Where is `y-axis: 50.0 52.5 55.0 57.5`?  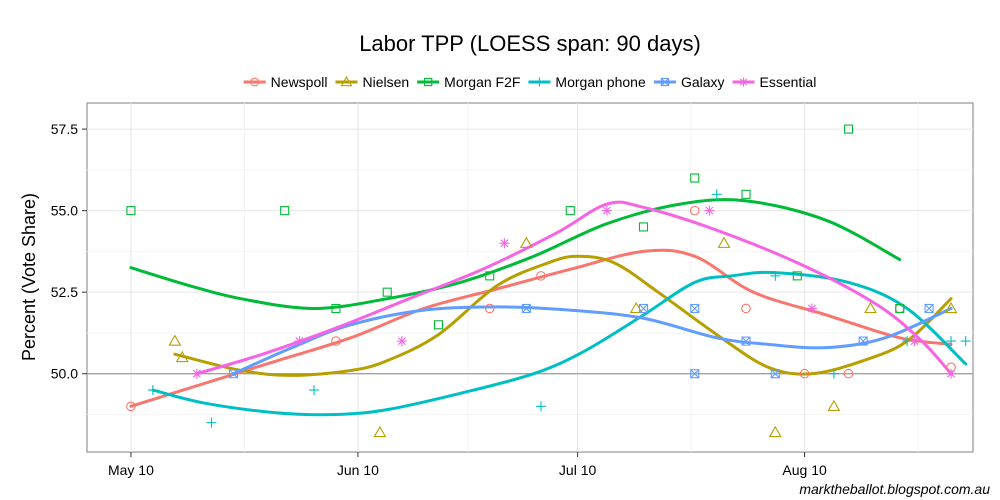
y-axis: 50.0 52.5 55.0 57.5 is located at coordinates (69, 251).